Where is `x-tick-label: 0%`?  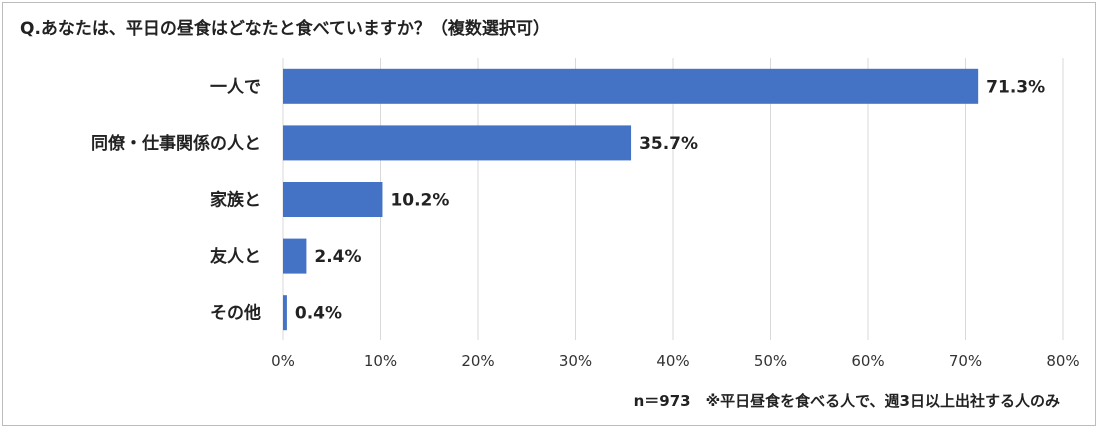 x-tick-label: 0% is located at coordinates (283, 361).